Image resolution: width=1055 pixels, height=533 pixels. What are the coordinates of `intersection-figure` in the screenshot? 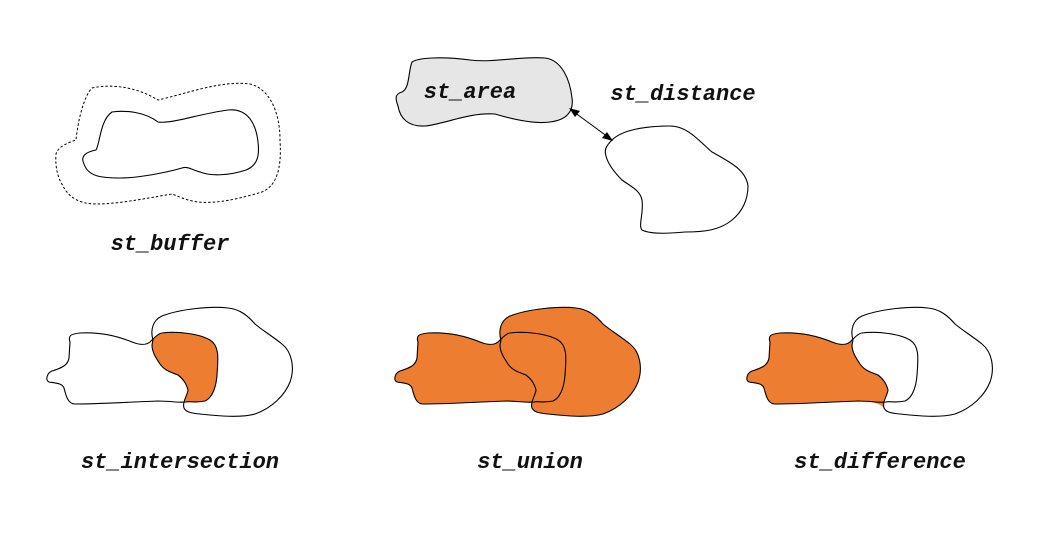 It's located at (169, 361).